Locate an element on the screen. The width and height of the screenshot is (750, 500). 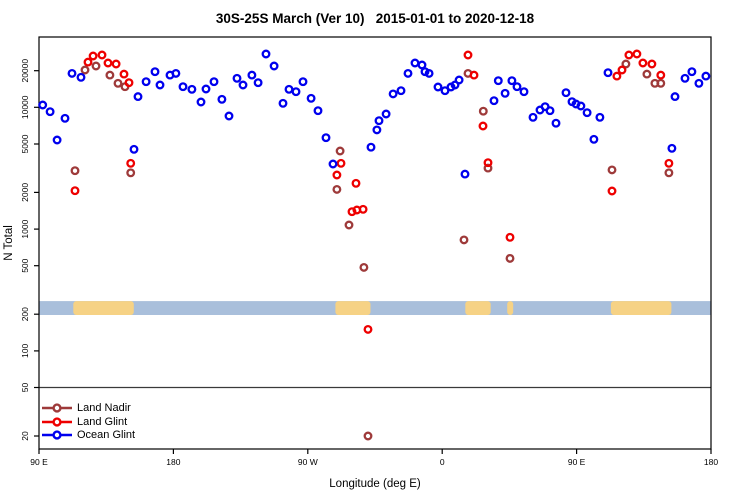
y-tick-label: 20000 is located at coordinates (25, 71).